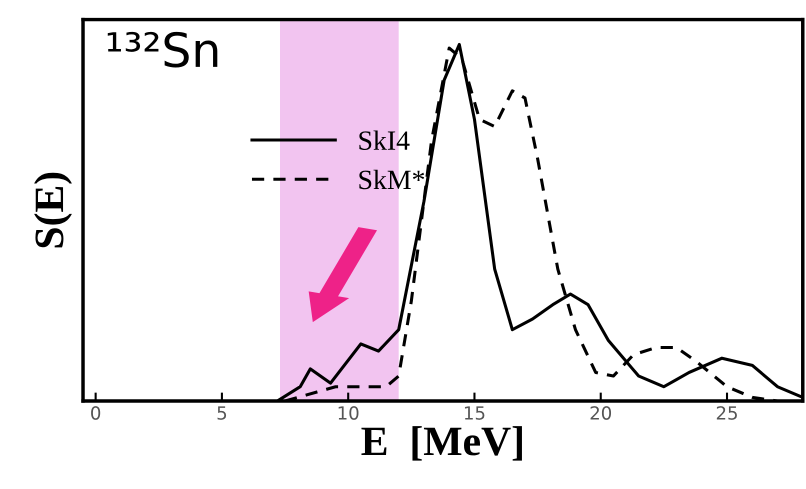 The width and height of the screenshot is (806, 489). I want to click on annotation: ¹³²Sn, so click(163, 50).